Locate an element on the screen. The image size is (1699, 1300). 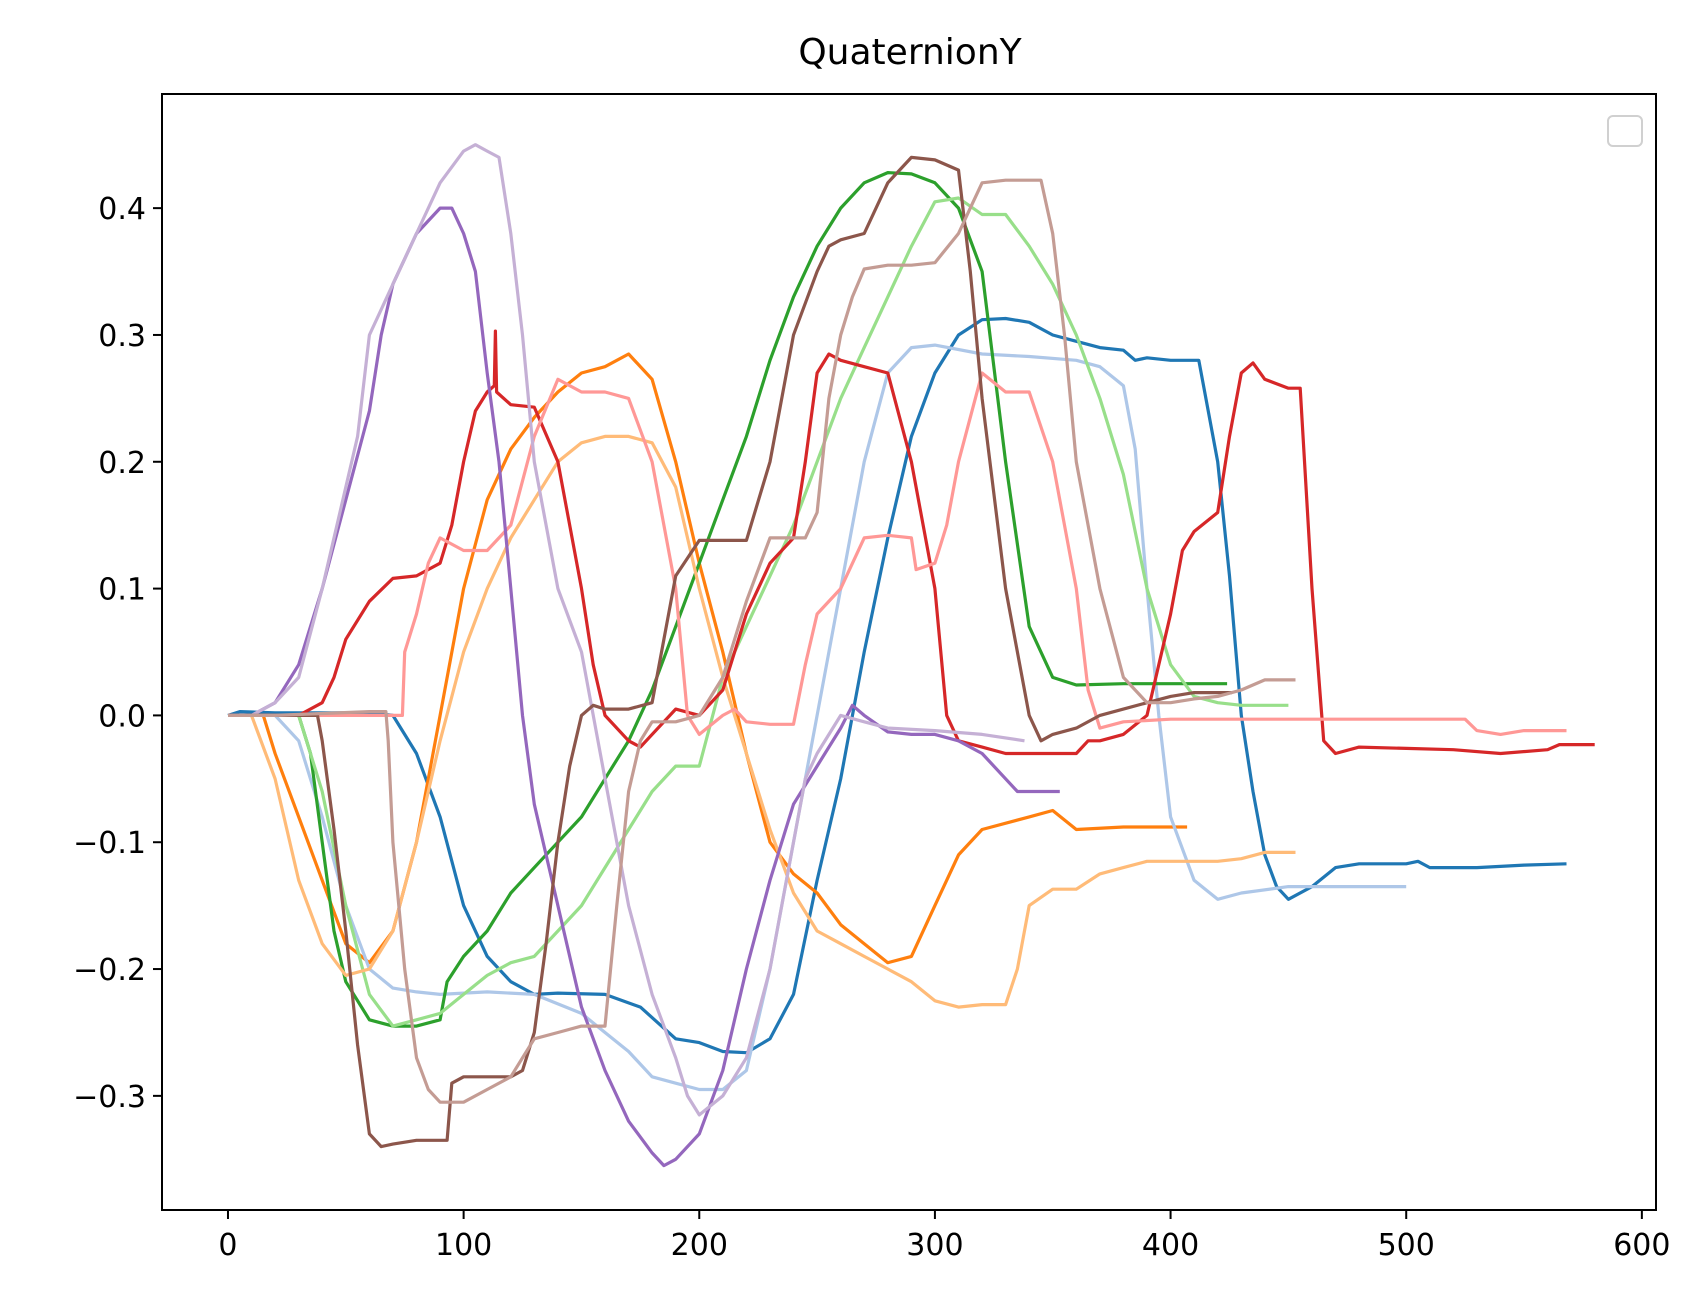
x-tick-label-3: 300 is located at coordinates (934, 1245).